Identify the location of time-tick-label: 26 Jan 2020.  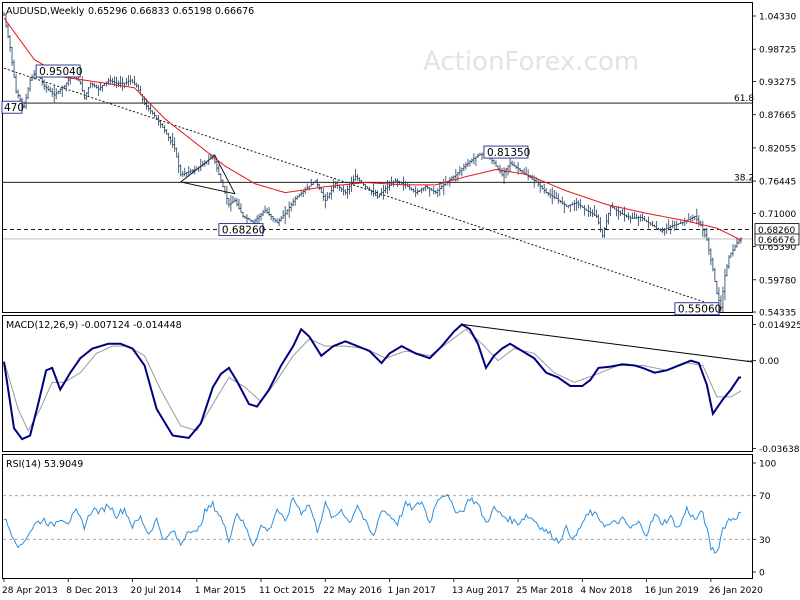
(736, 591).